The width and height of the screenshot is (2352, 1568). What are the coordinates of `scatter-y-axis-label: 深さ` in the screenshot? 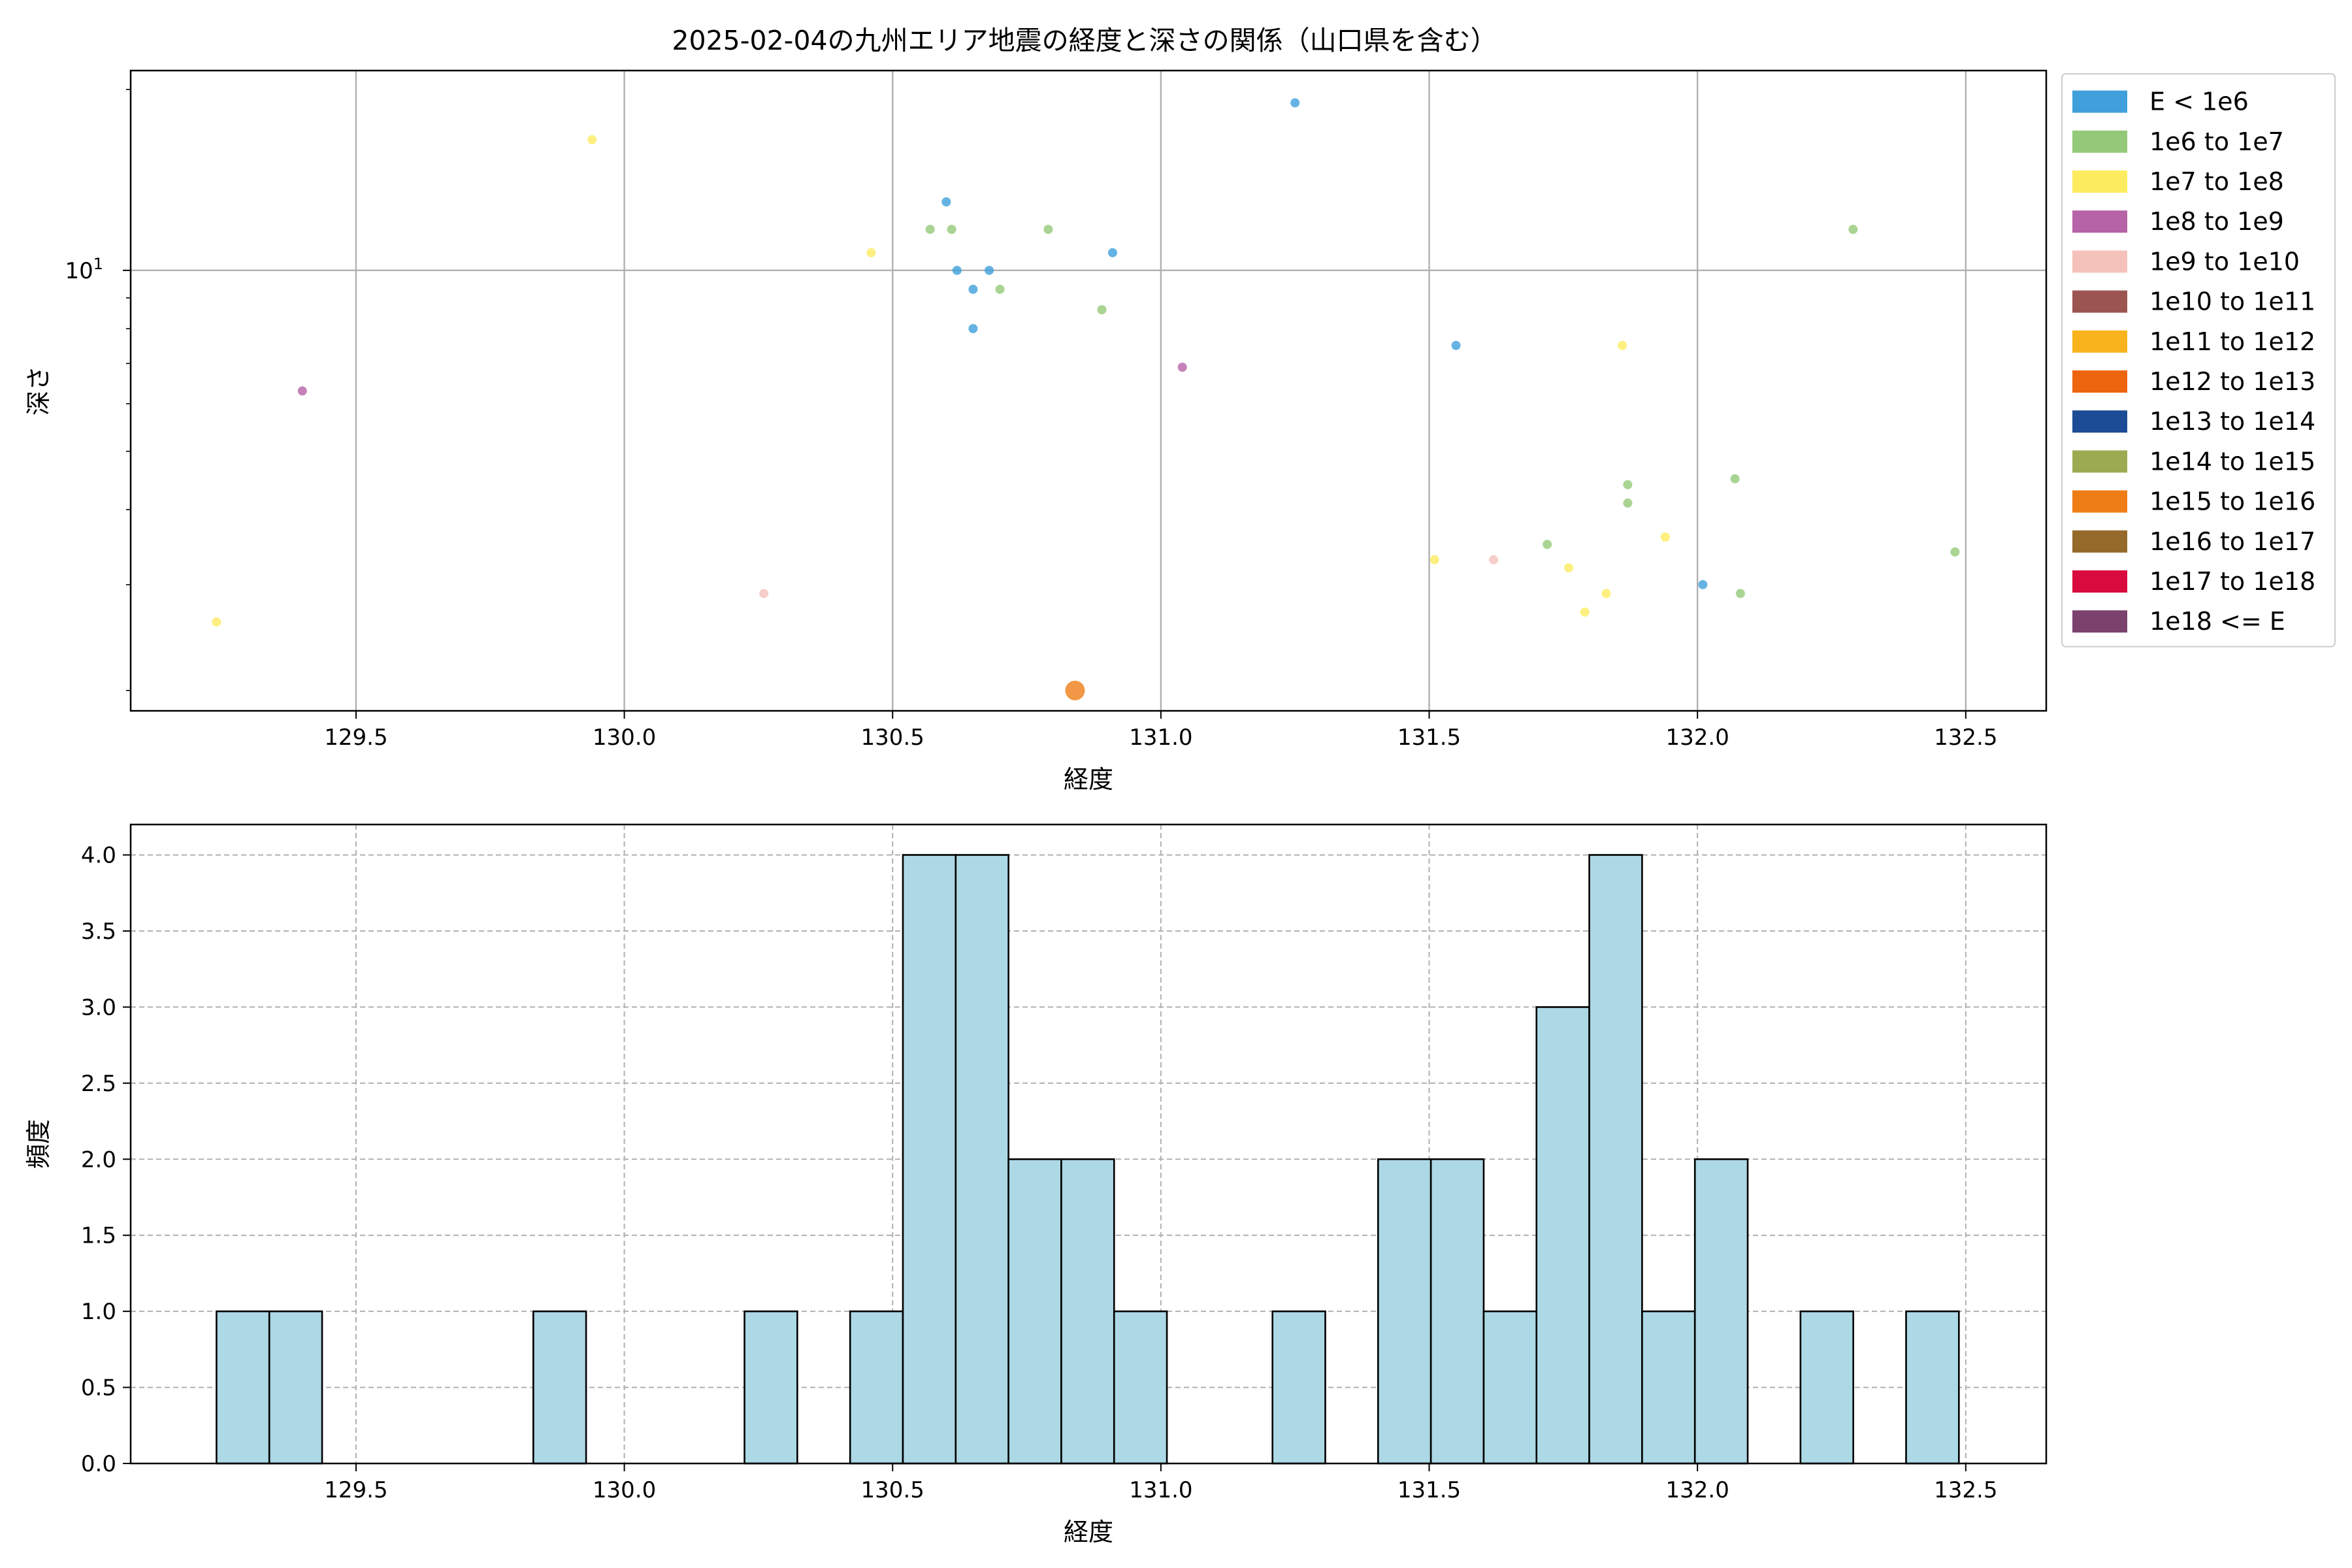 It's located at (38, 391).